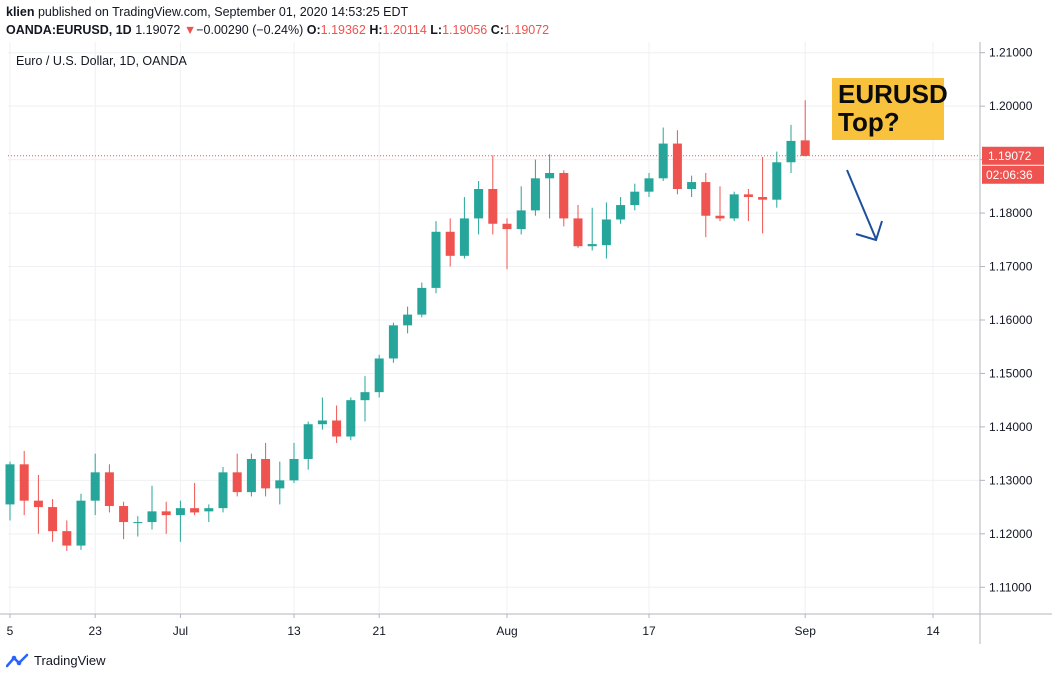 The width and height of the screenshot is (1052, 680). Describe the element at coordinates (96, 631) in the screenshot. I see `x-tick-label: 23` at that location.